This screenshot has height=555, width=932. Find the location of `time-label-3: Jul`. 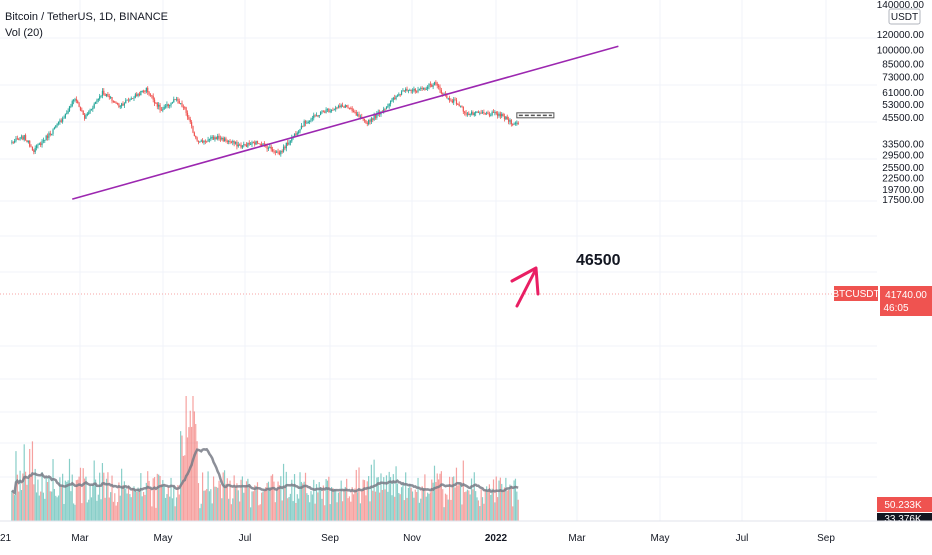

time-label-3: Jul is located at coordinates (245, 538).